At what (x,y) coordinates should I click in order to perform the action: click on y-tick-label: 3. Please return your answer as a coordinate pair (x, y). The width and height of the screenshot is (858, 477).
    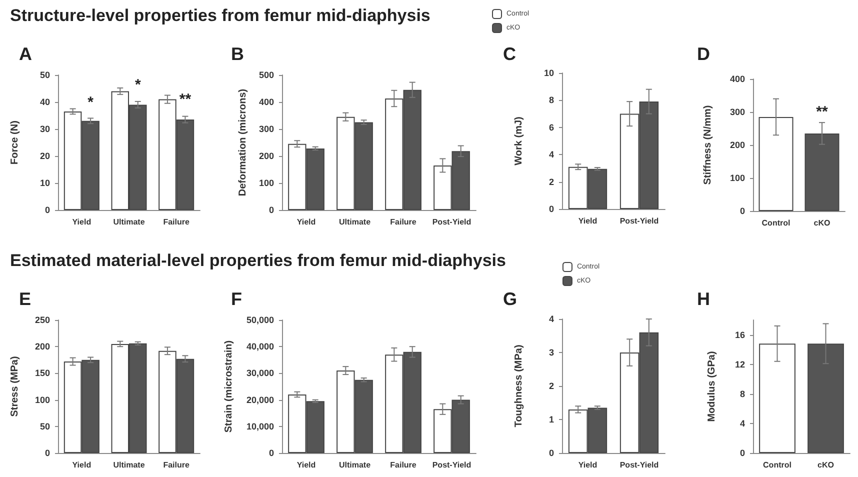
    Looking at the image, I should click on (551, 353).